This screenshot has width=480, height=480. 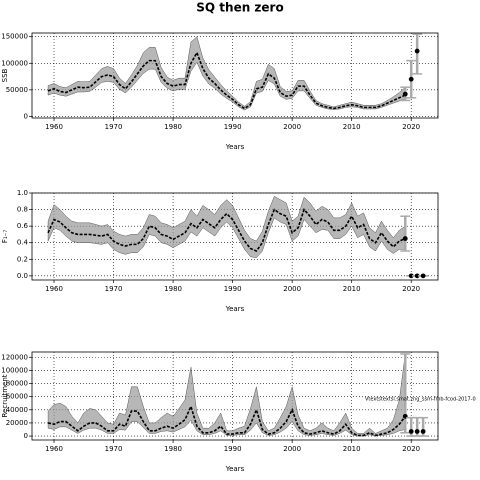 What do you see at coordinates (17, 423) in the screenshot?
I see `y-tick-label: 20000` at bounding box center [17, 423].